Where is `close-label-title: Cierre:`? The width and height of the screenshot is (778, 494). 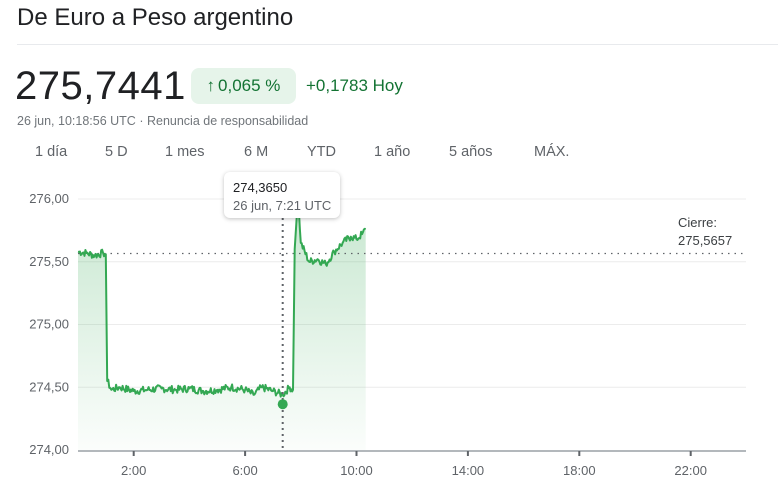 close-label-title: Cierre: is located at coordinates (698, 222).